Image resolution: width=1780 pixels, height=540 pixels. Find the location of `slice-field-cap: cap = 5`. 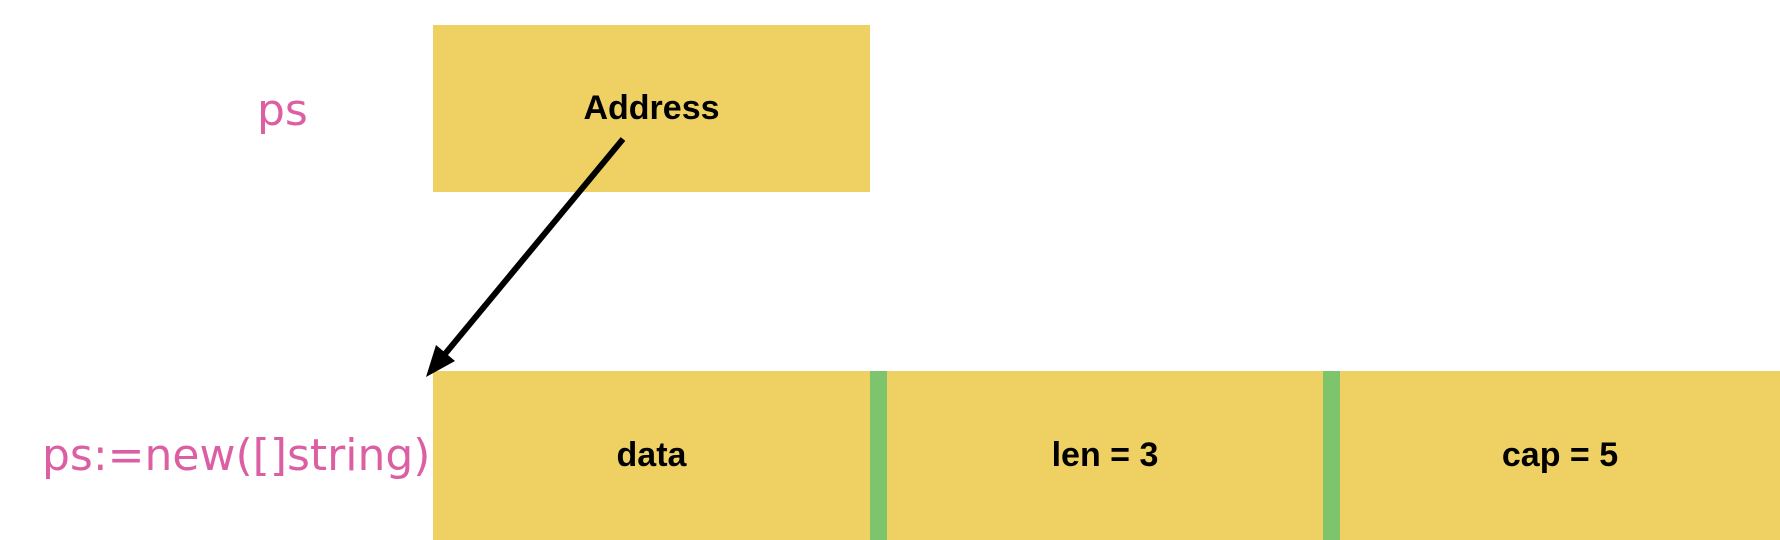

slice-field-cap: cap = 5 is located at coordinates (1560, 455).